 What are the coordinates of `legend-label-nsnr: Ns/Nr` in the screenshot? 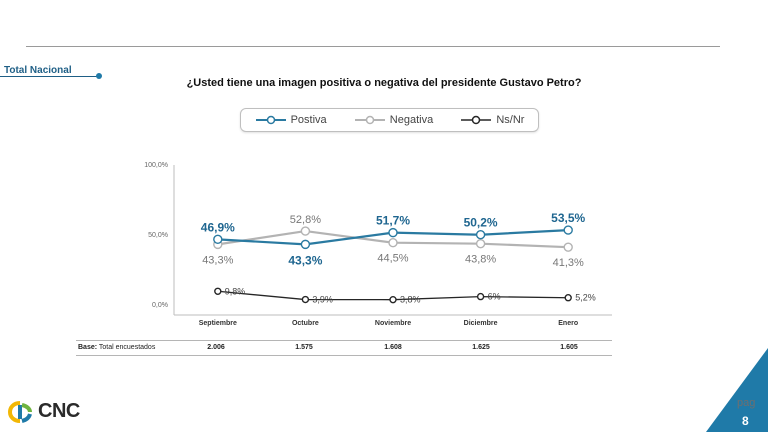 It's located at (510, 120).